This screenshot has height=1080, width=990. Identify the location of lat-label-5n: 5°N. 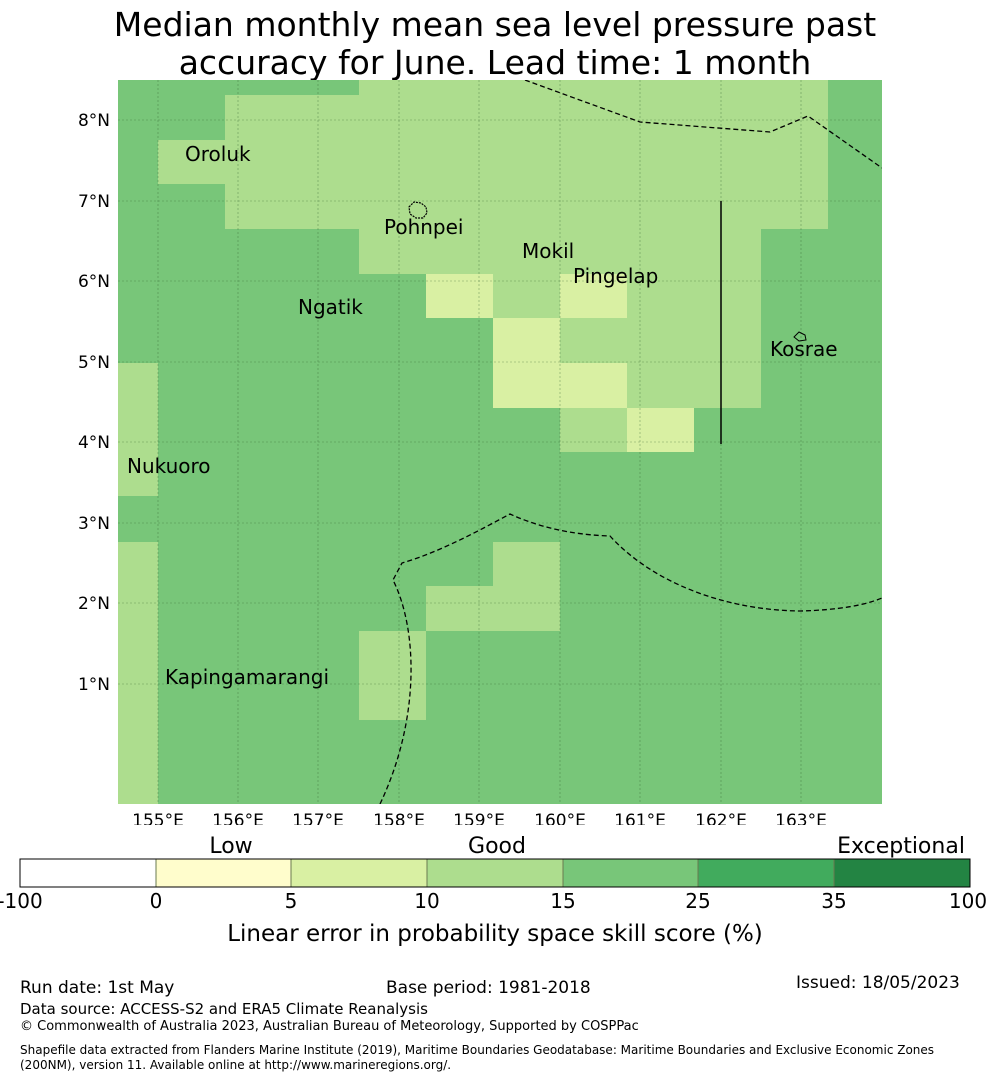
(94, 363).